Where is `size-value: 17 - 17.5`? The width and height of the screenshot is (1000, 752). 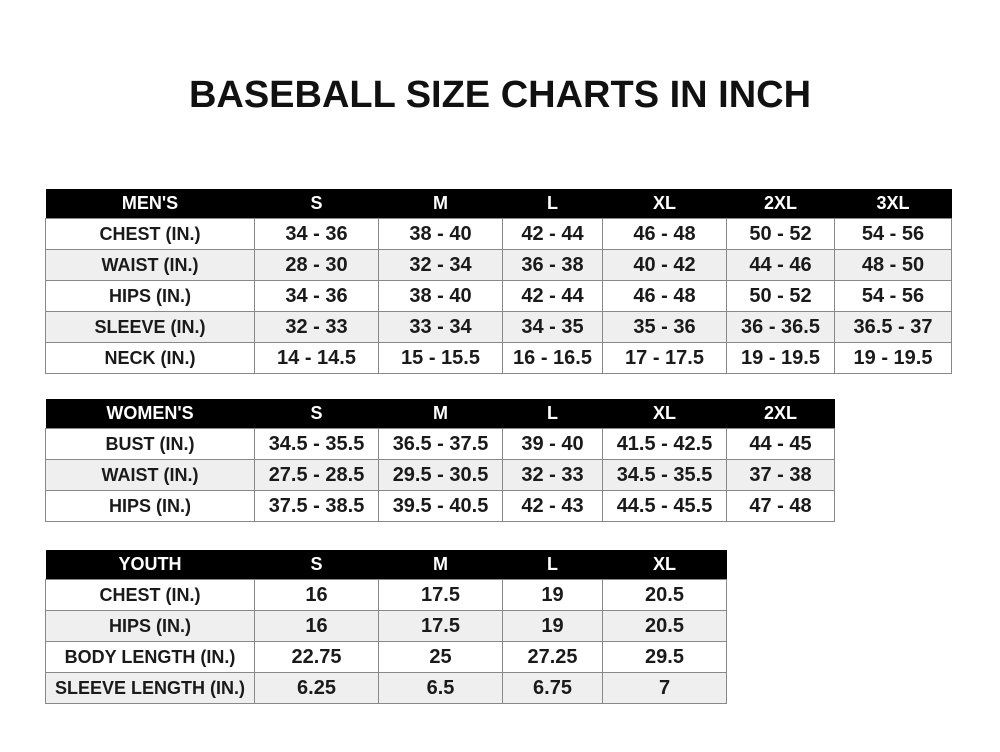
size-value: 17 - 17.5 is located at coordinates (664, 358).